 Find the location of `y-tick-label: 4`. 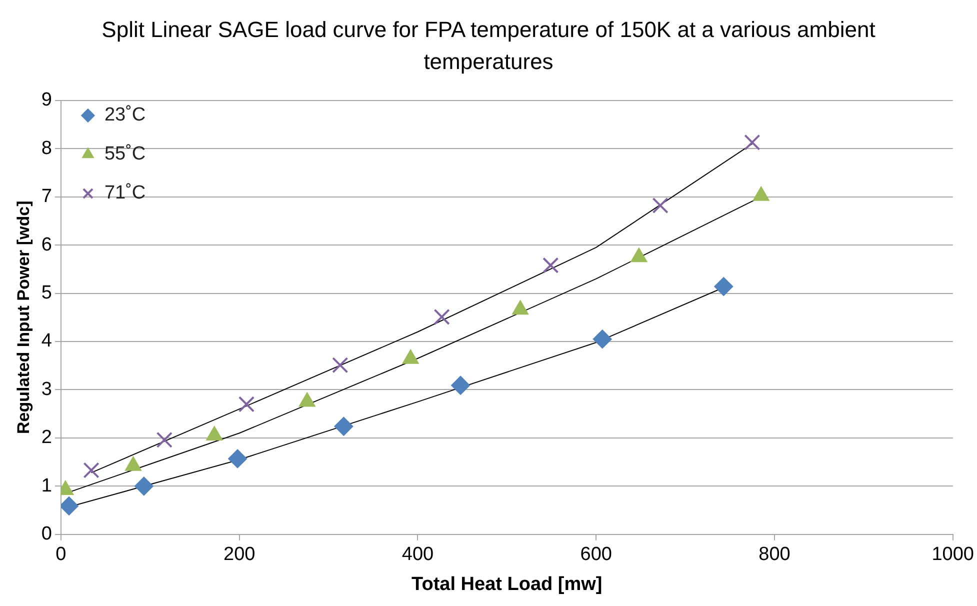

y-tick-label: 4 is located at coordinates (46, 341).